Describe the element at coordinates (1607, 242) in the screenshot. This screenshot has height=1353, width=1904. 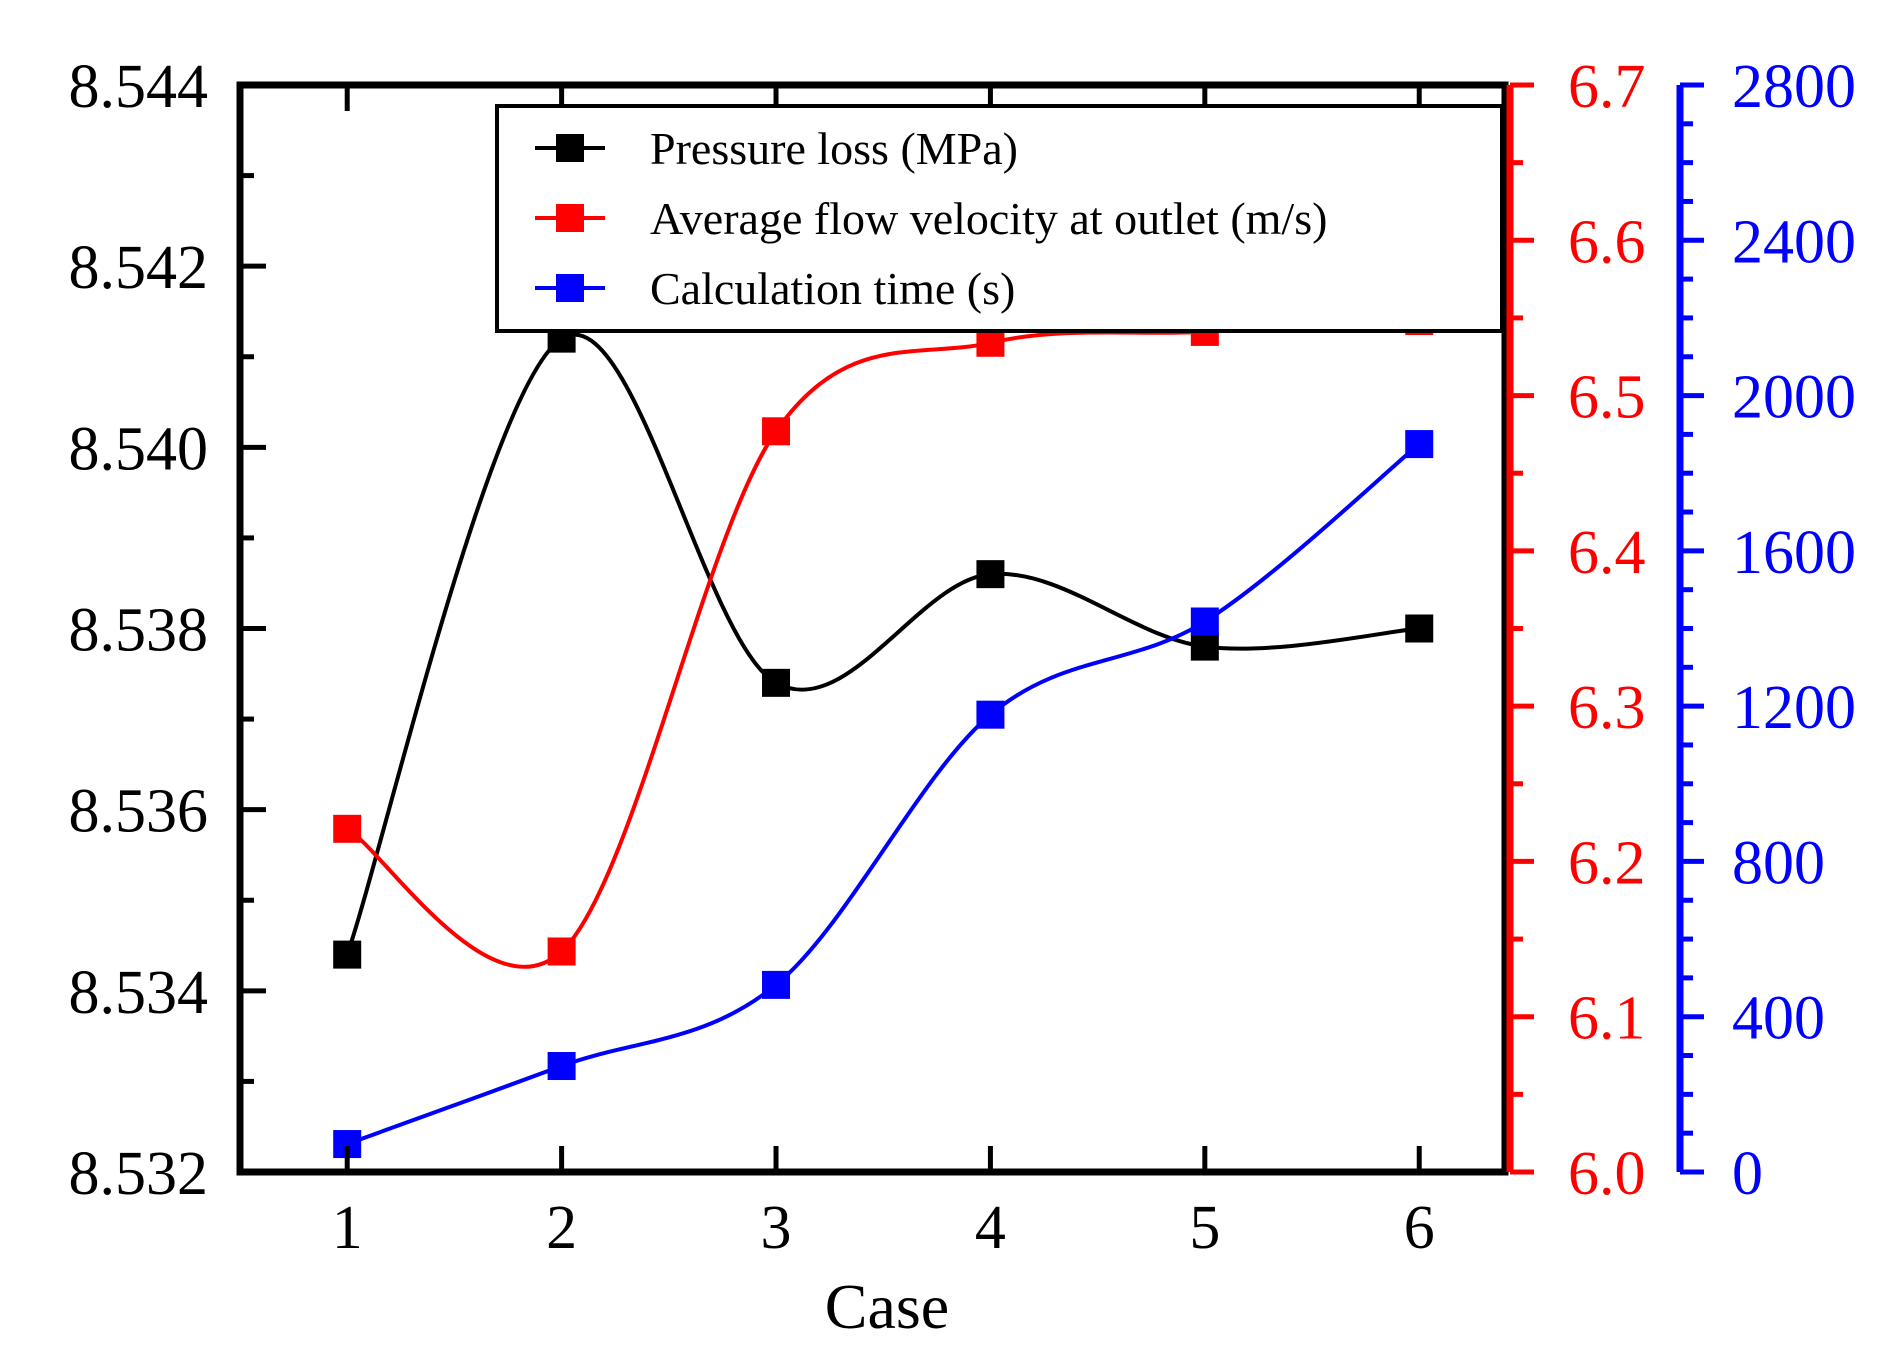
I see `red-tick-label: 6.6` at that location.